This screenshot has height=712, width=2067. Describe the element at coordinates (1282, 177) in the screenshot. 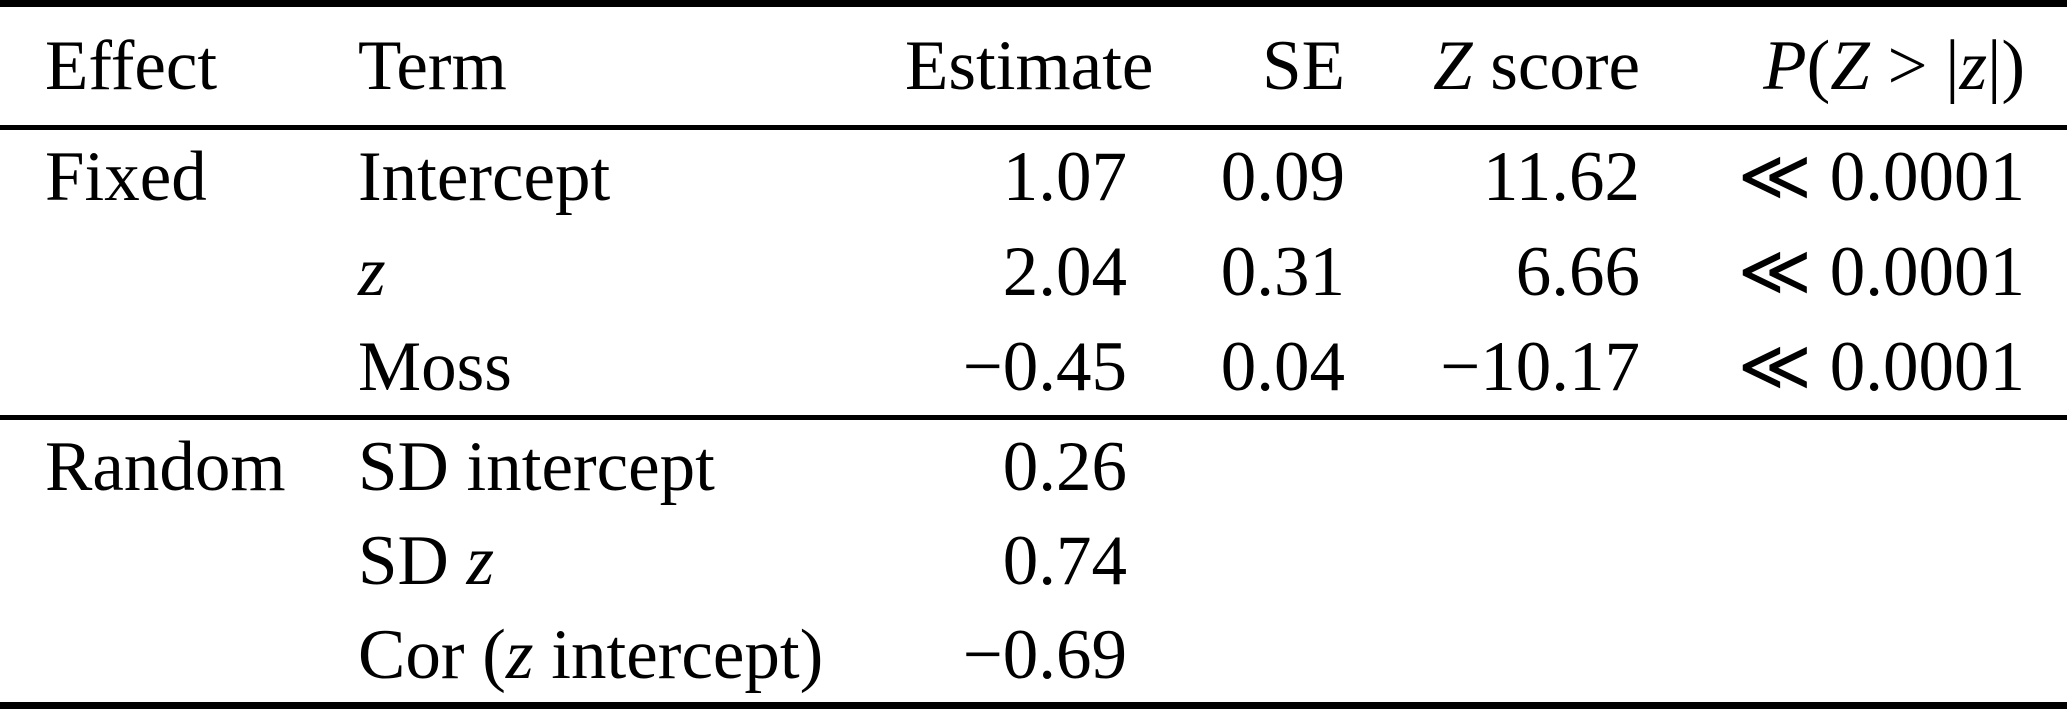

I see `cell-se: 0.09` at that location.